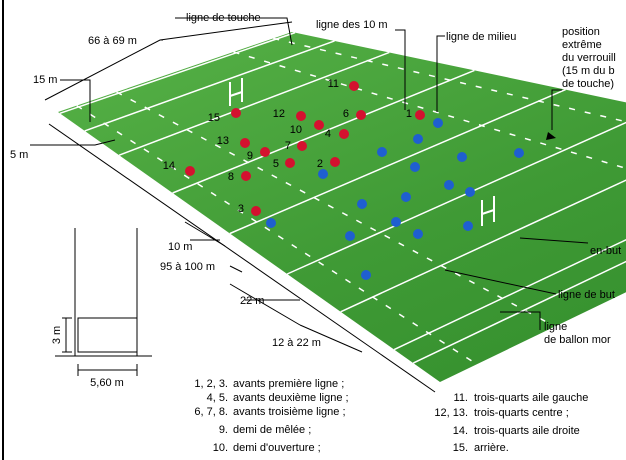  What do you see at coordinates (328, 134) in the screenshot?
I see `player-number: 4` at bounding box center [328, 134].